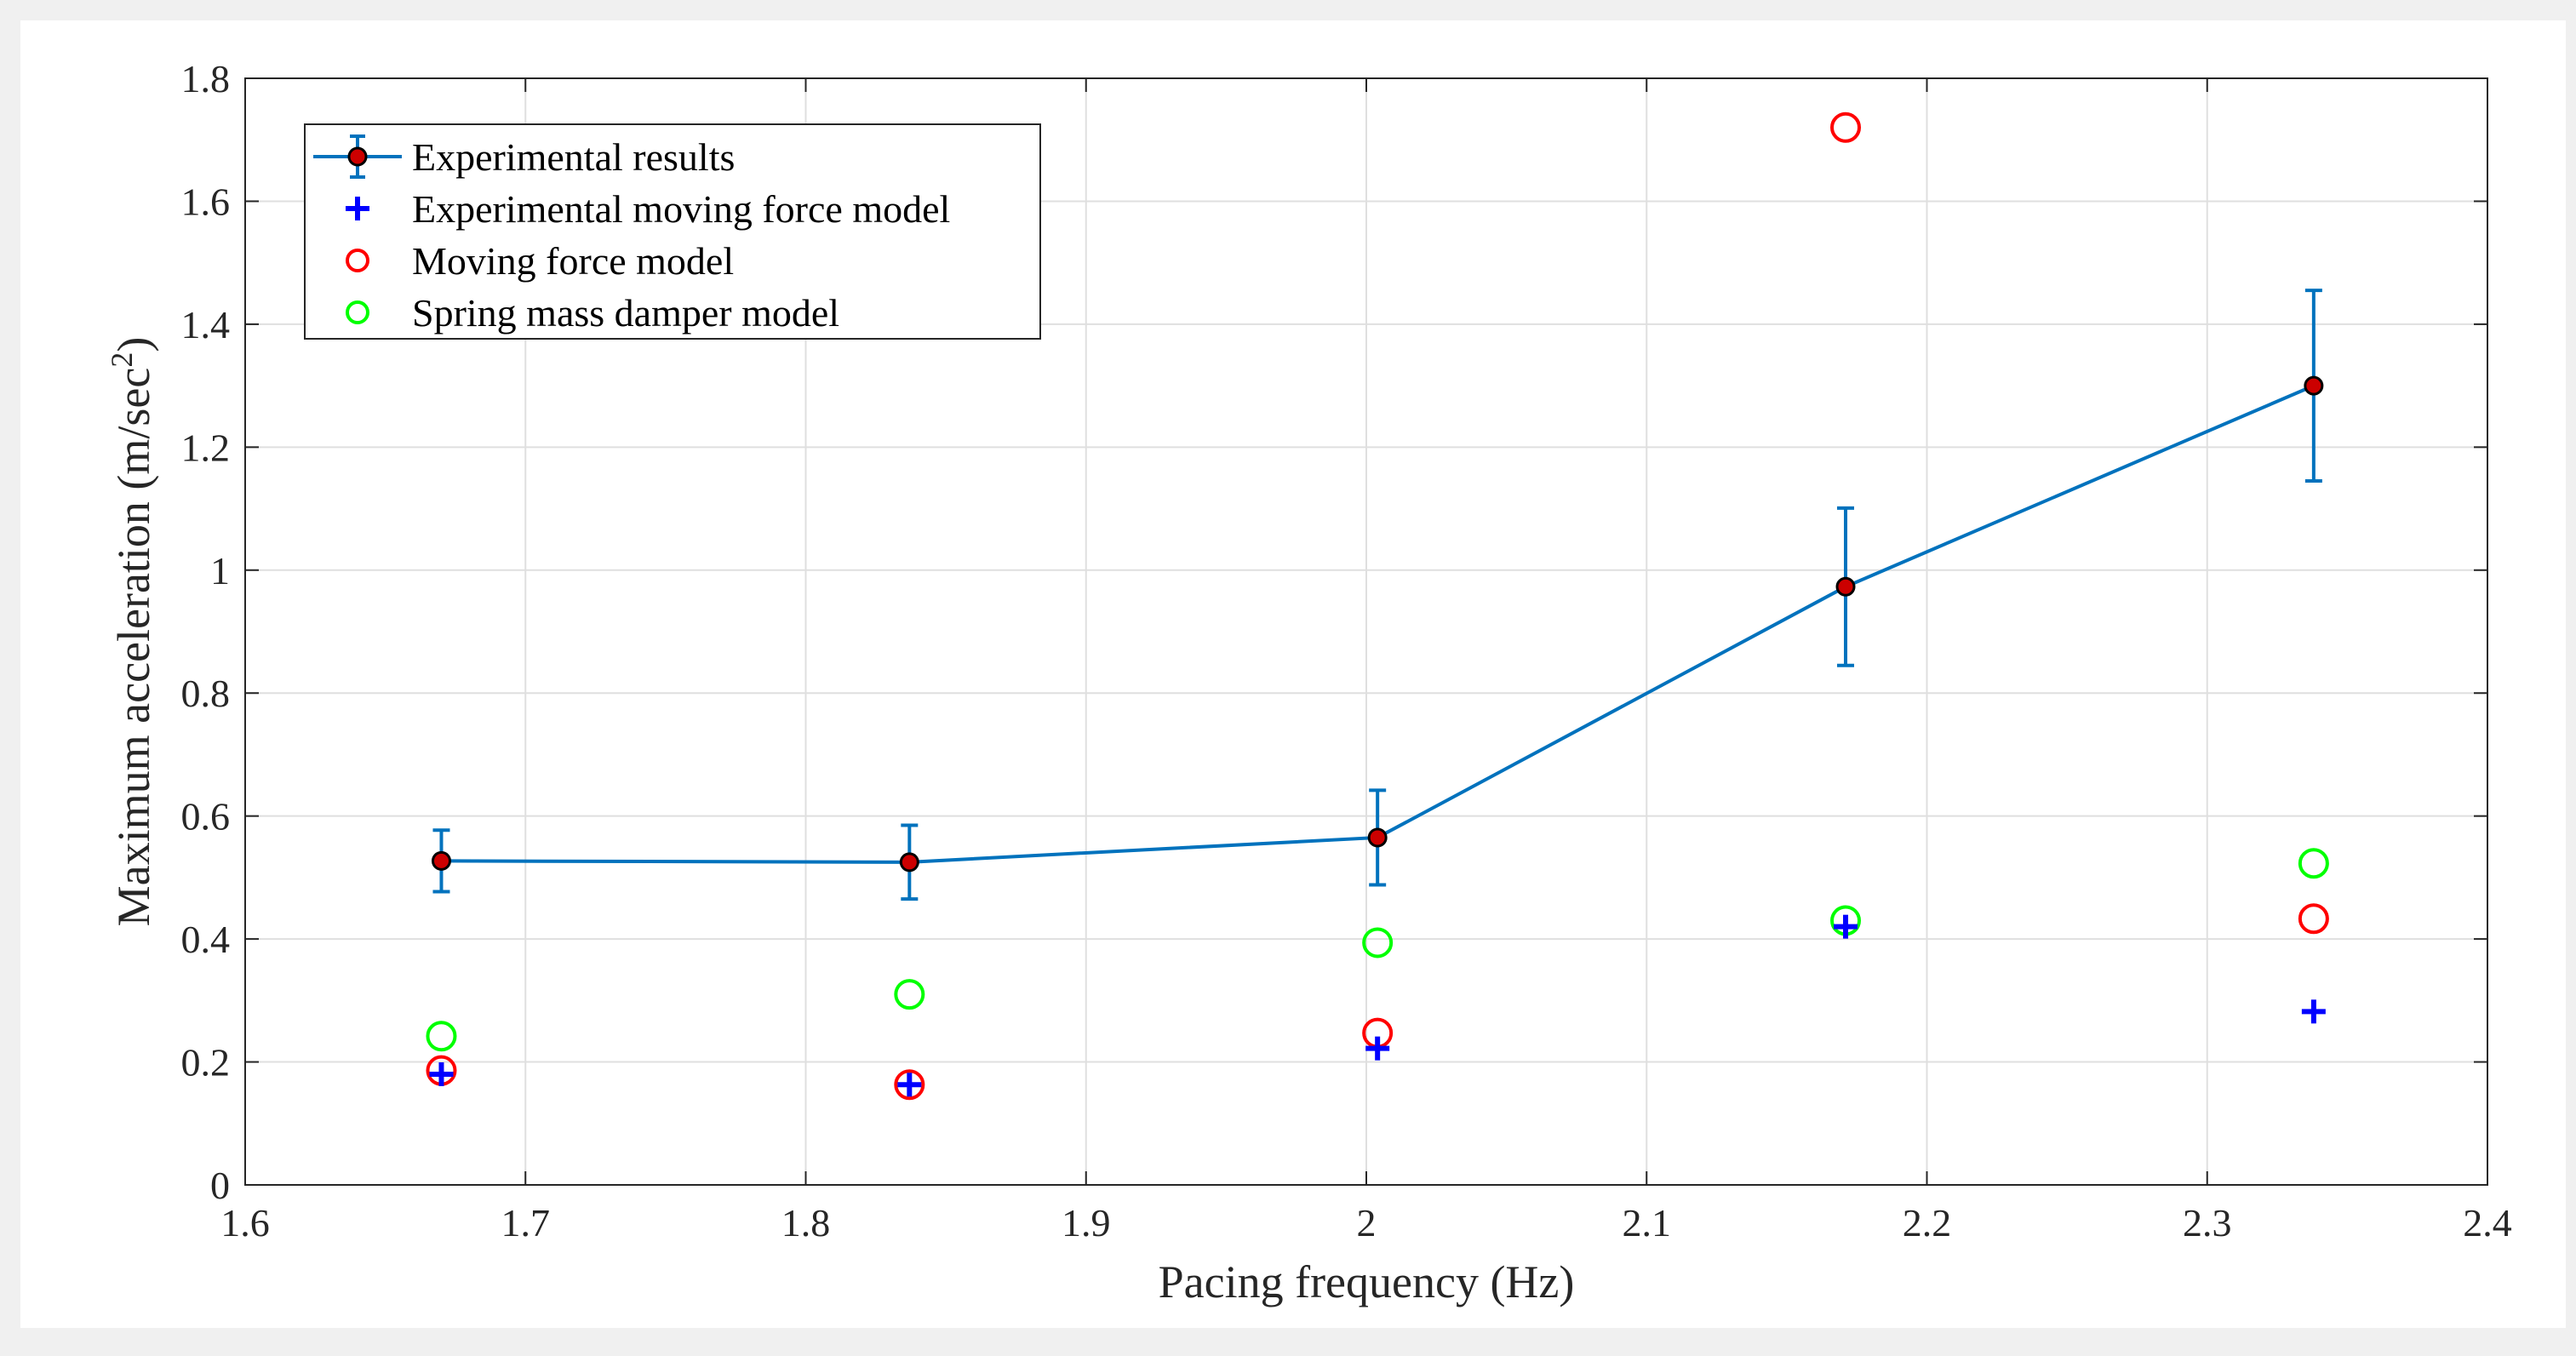  I want to click on y-tick-label: 0, so click(220, 1185).